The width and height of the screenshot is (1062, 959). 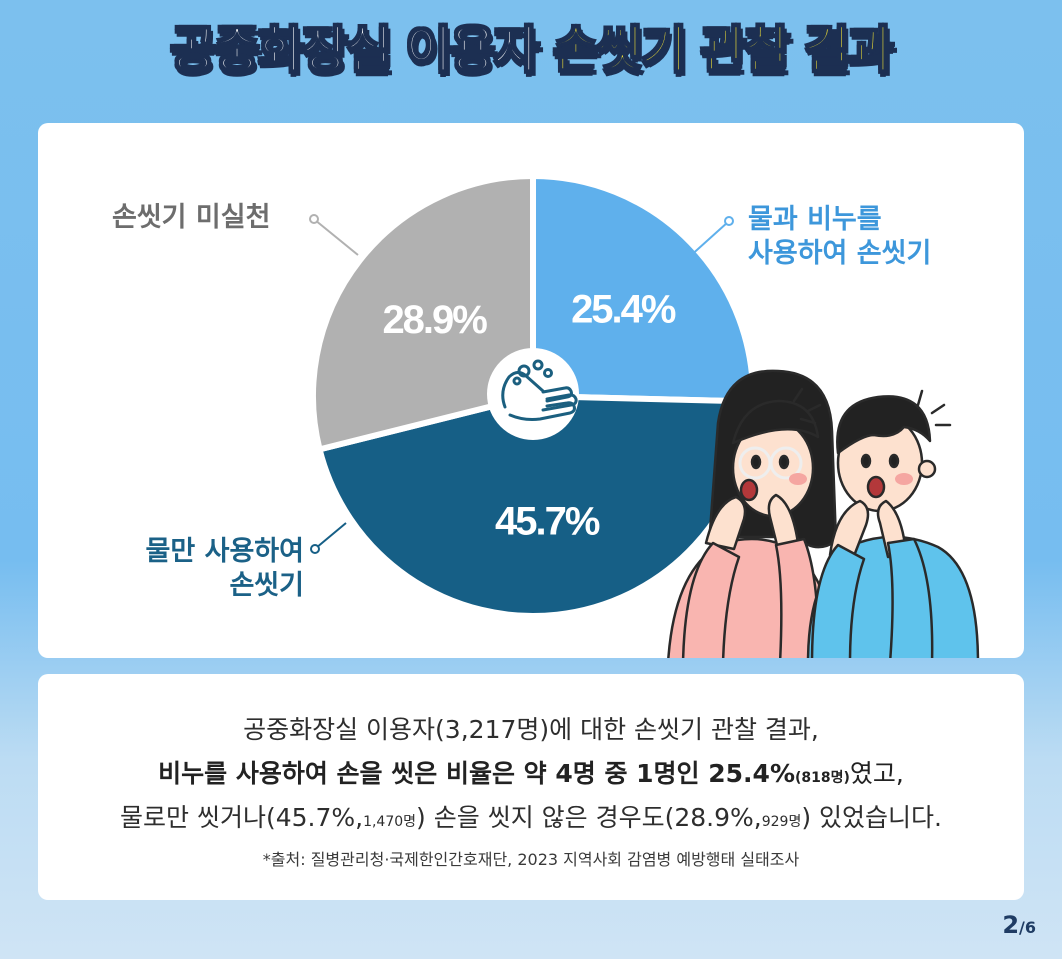 What do you see at coordinates (781, 822) in the screenshot?
I see `summary-line-3-d: 929명` at bounding box center [781, 822].